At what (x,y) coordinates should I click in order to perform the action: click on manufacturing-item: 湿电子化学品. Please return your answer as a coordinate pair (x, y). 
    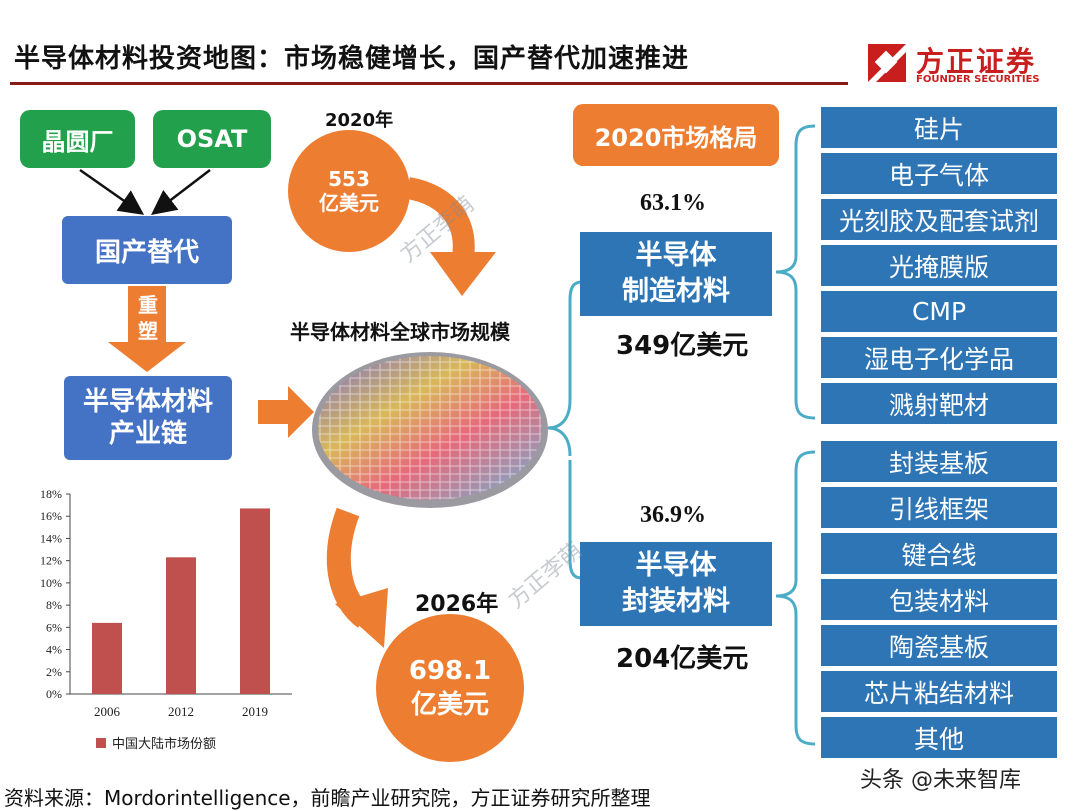
    Looking at the image, I should click on (939, 357).